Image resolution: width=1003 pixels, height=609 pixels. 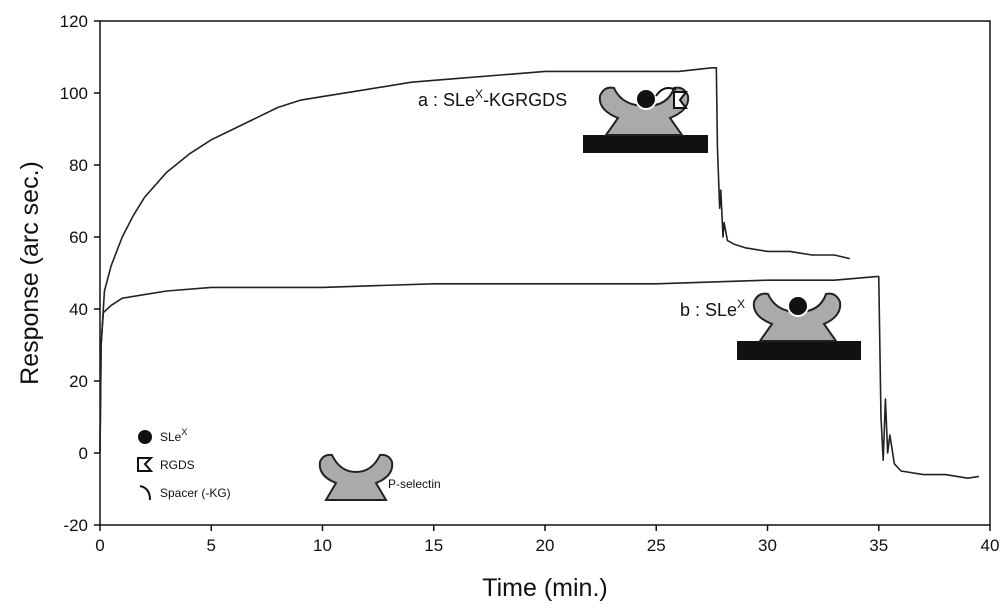 What do you see at coordinates (78, 381) in the screenshot?
I see `y-tick-label: 20` at bounding box center [78, 381].